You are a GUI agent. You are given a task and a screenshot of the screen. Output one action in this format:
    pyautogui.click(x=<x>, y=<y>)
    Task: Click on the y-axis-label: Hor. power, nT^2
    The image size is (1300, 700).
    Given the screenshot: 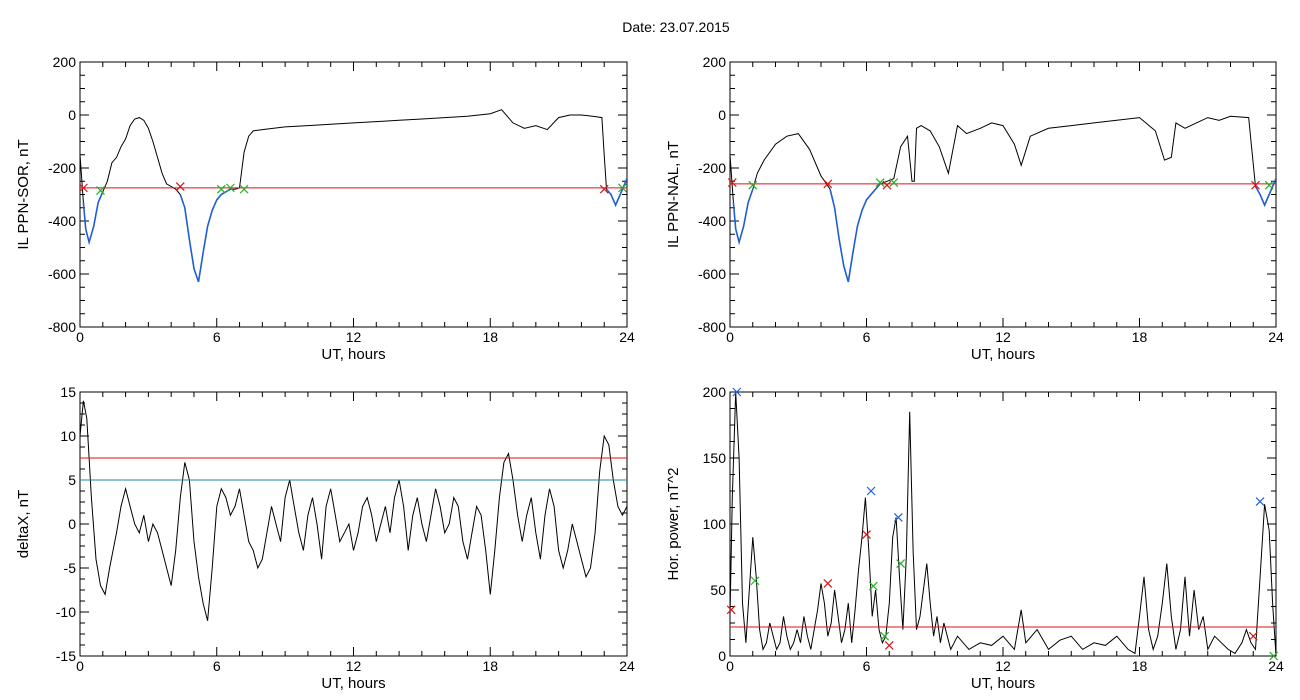 What is the action you would take?
    pyautogui.click(x=673, y=524)
    